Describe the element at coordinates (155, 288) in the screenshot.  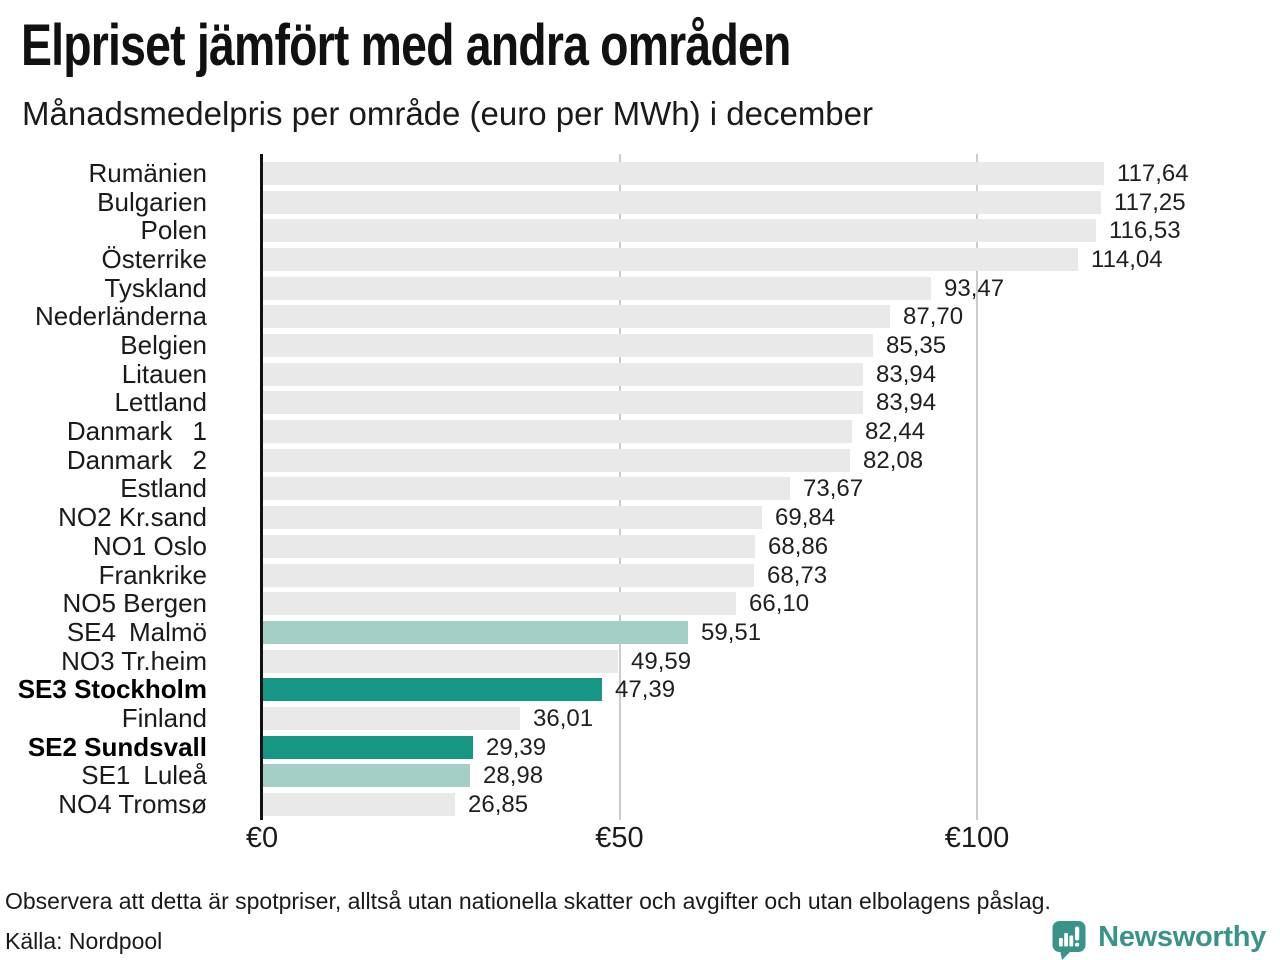
I see `category-label: Tyskland` at that location.